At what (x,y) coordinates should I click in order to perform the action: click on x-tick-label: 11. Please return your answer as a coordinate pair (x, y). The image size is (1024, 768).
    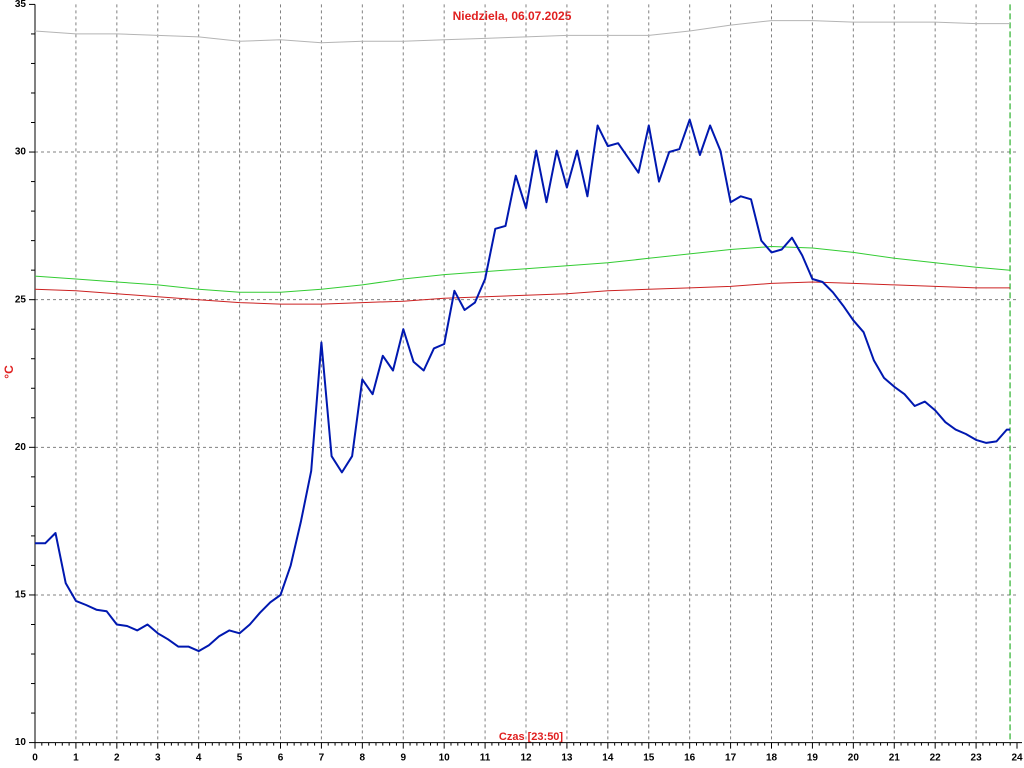
    Looking at the image, I should click on (485, 758).